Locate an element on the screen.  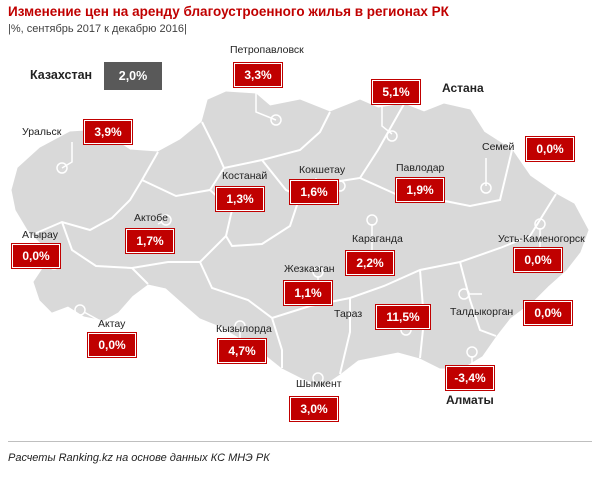
page-subtitle: |%, сентябрь 2017 к декабрю 2016| is located at coordinates (97, 29).